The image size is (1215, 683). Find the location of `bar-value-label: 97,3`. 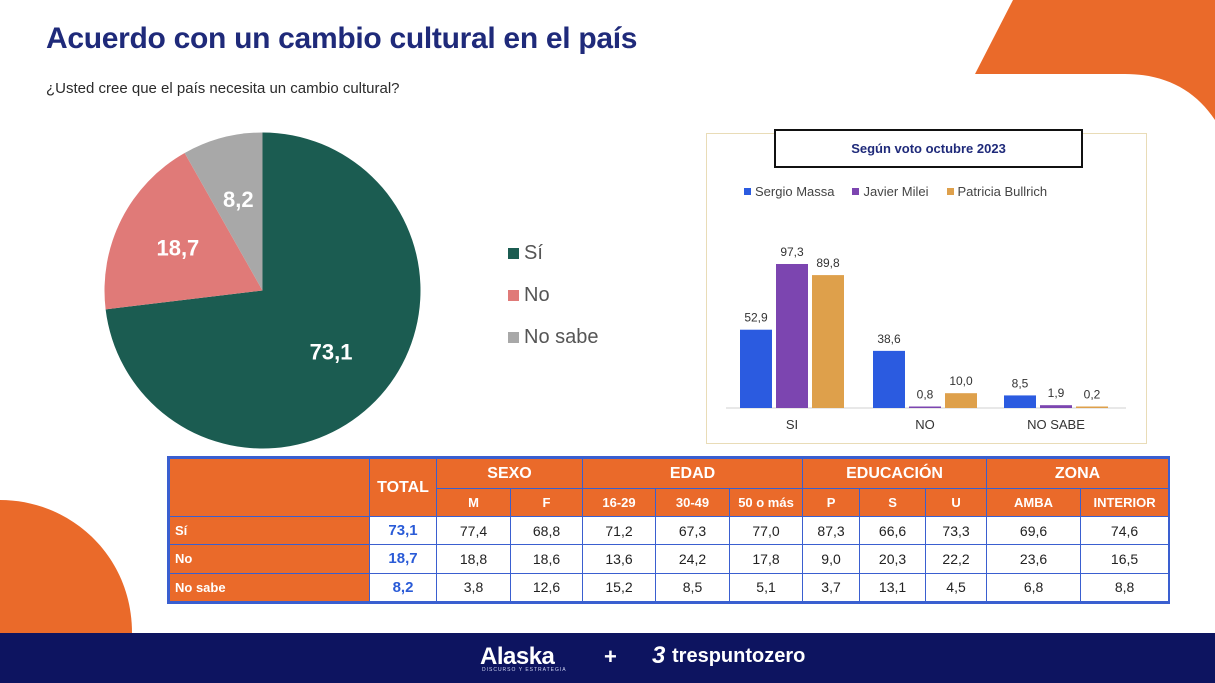

bar-value-label: 97,3 is located at coordinates (792, 252).